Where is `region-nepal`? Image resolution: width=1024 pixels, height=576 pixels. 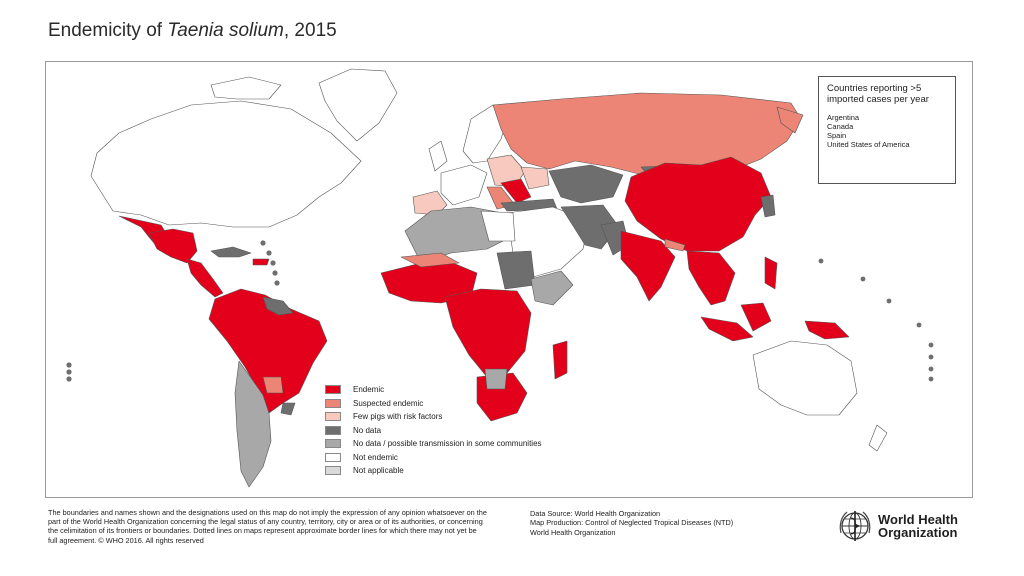
region-nepal is located at coordinates (675, 245).